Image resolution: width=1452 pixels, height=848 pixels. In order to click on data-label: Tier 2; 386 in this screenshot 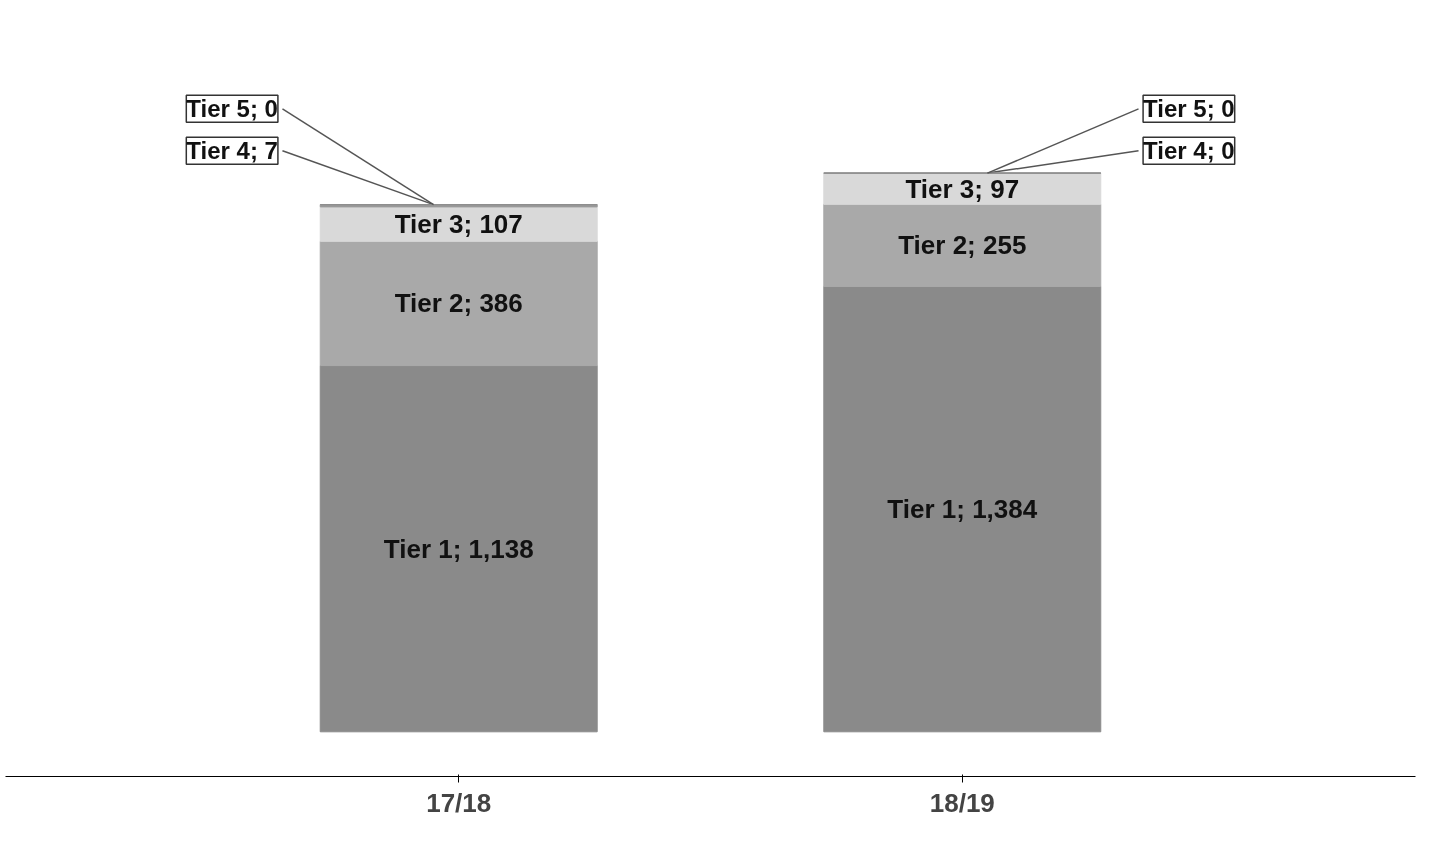, I will do `click(458, 303)`.